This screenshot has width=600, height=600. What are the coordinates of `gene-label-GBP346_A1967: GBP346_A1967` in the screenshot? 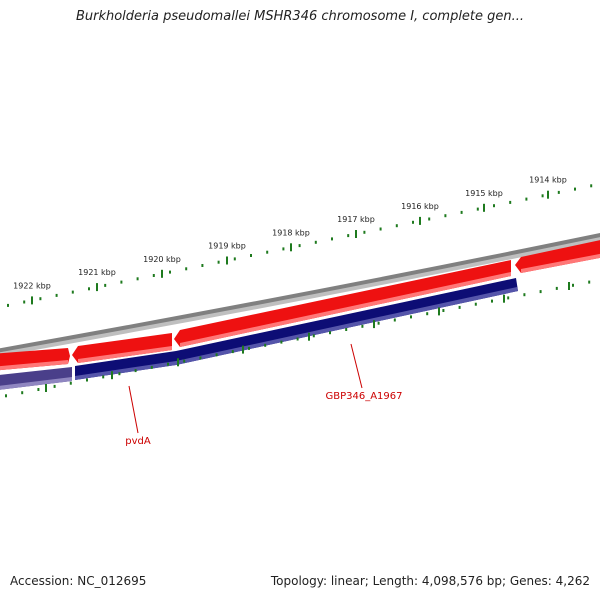 It's located at (363, 396).